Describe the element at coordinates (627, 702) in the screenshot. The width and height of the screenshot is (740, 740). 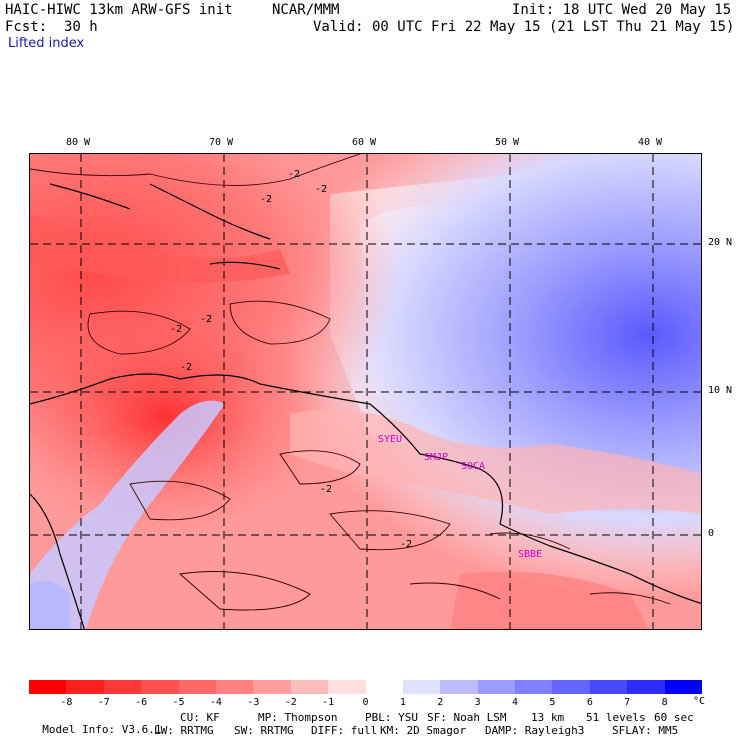
I see `colorbar-tick-label: 7` at that location.